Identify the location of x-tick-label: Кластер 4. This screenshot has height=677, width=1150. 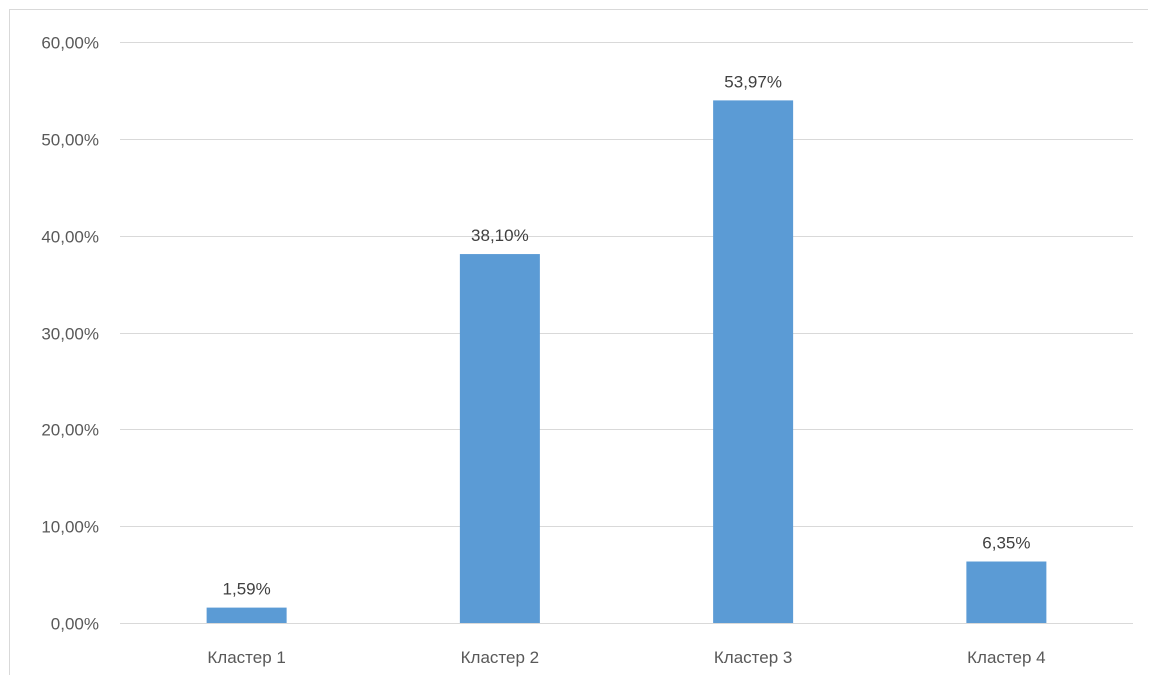
(1006, 657).